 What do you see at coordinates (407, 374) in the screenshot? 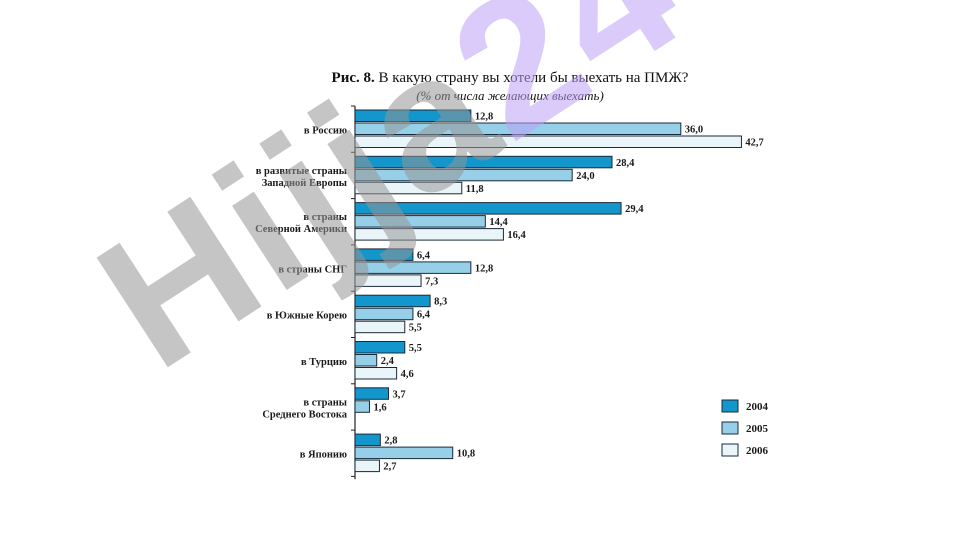
I see `bar-value-label: 4,6` at bounding box center [407, 374].